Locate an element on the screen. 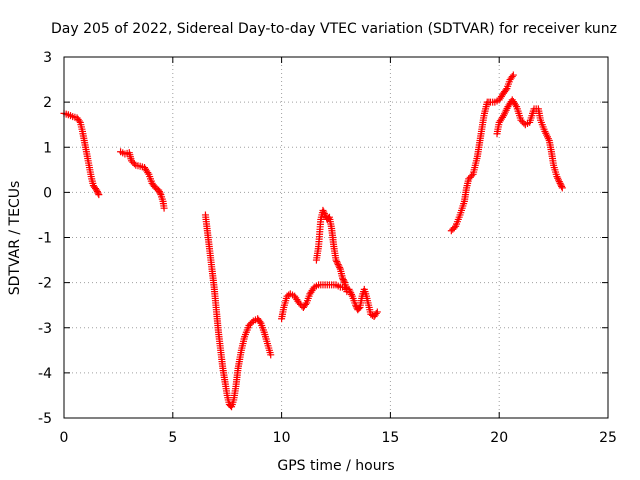 This screenshot has height=480, width=640. y-tick-label: -2 is located at coordinates (45, 284).